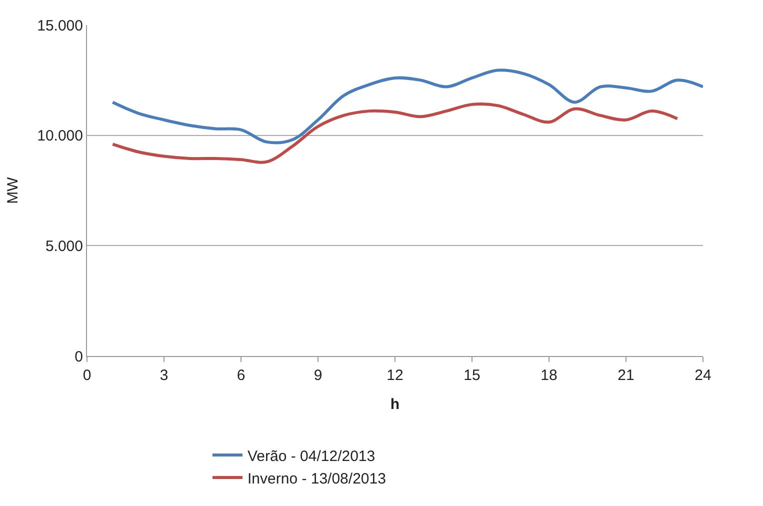 This screenshot has height=506, width=763. What do you see at coordinates (78, 357) in the screenshot?
I see `y-tick-label: 0` at bounding box center [78, 357].